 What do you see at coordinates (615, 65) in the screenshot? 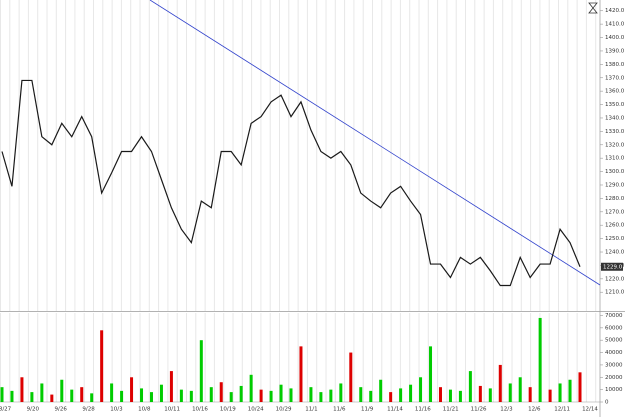
I see `y-tick-label: 1380.0` at bounding box center [615, 65].